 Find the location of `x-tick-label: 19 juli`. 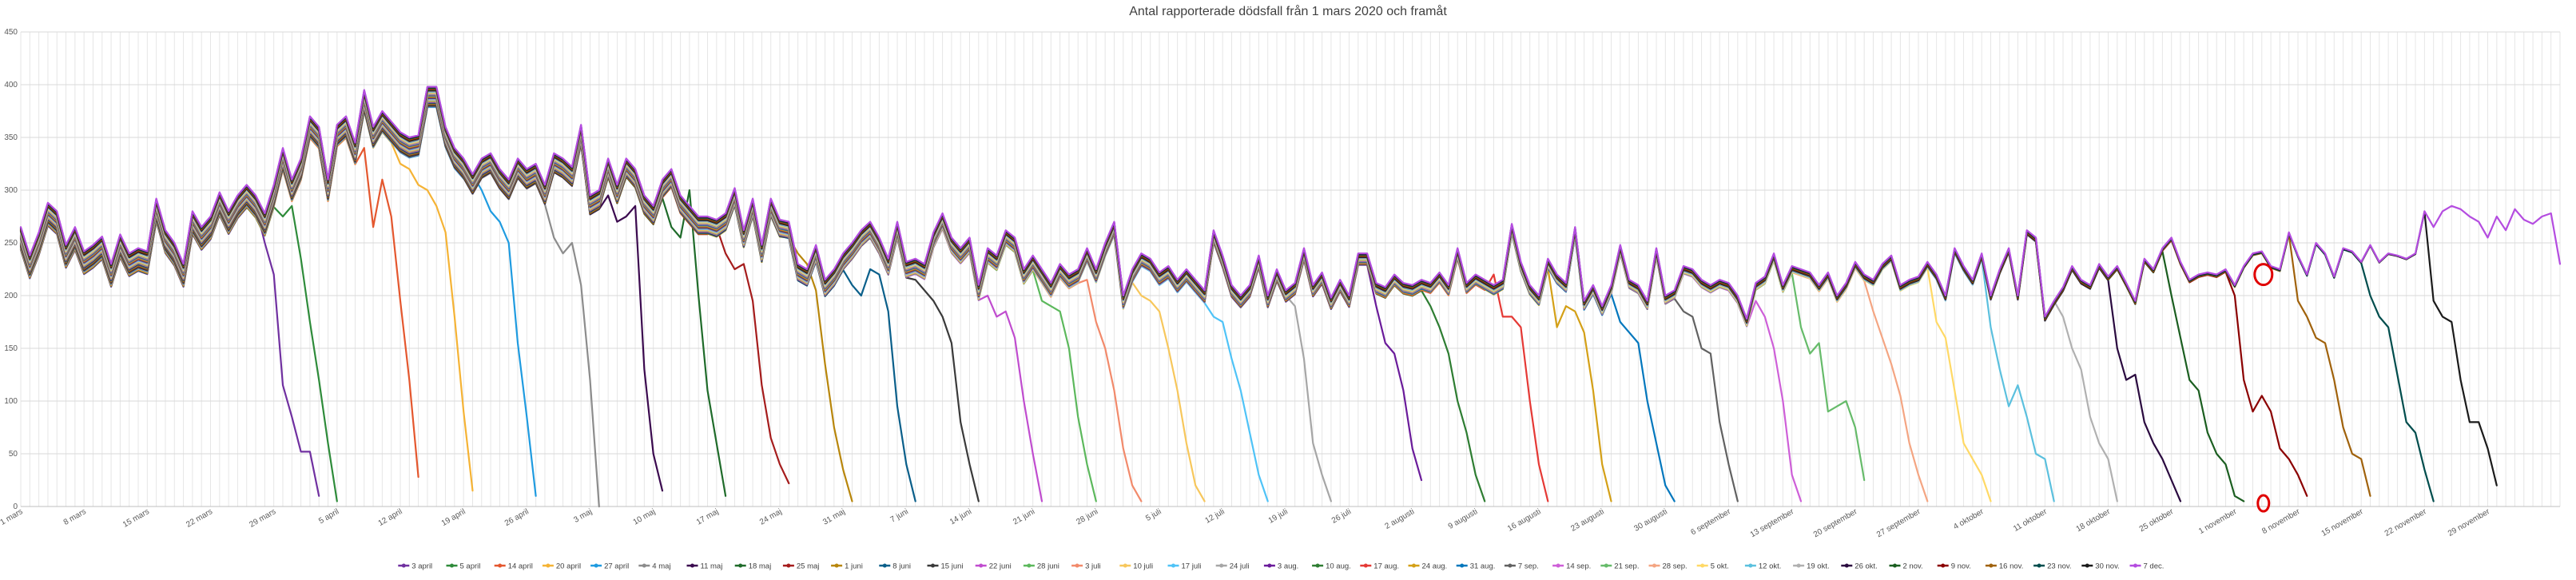

x-tick-label: 19 juli is located at coordinates (1278, 516).